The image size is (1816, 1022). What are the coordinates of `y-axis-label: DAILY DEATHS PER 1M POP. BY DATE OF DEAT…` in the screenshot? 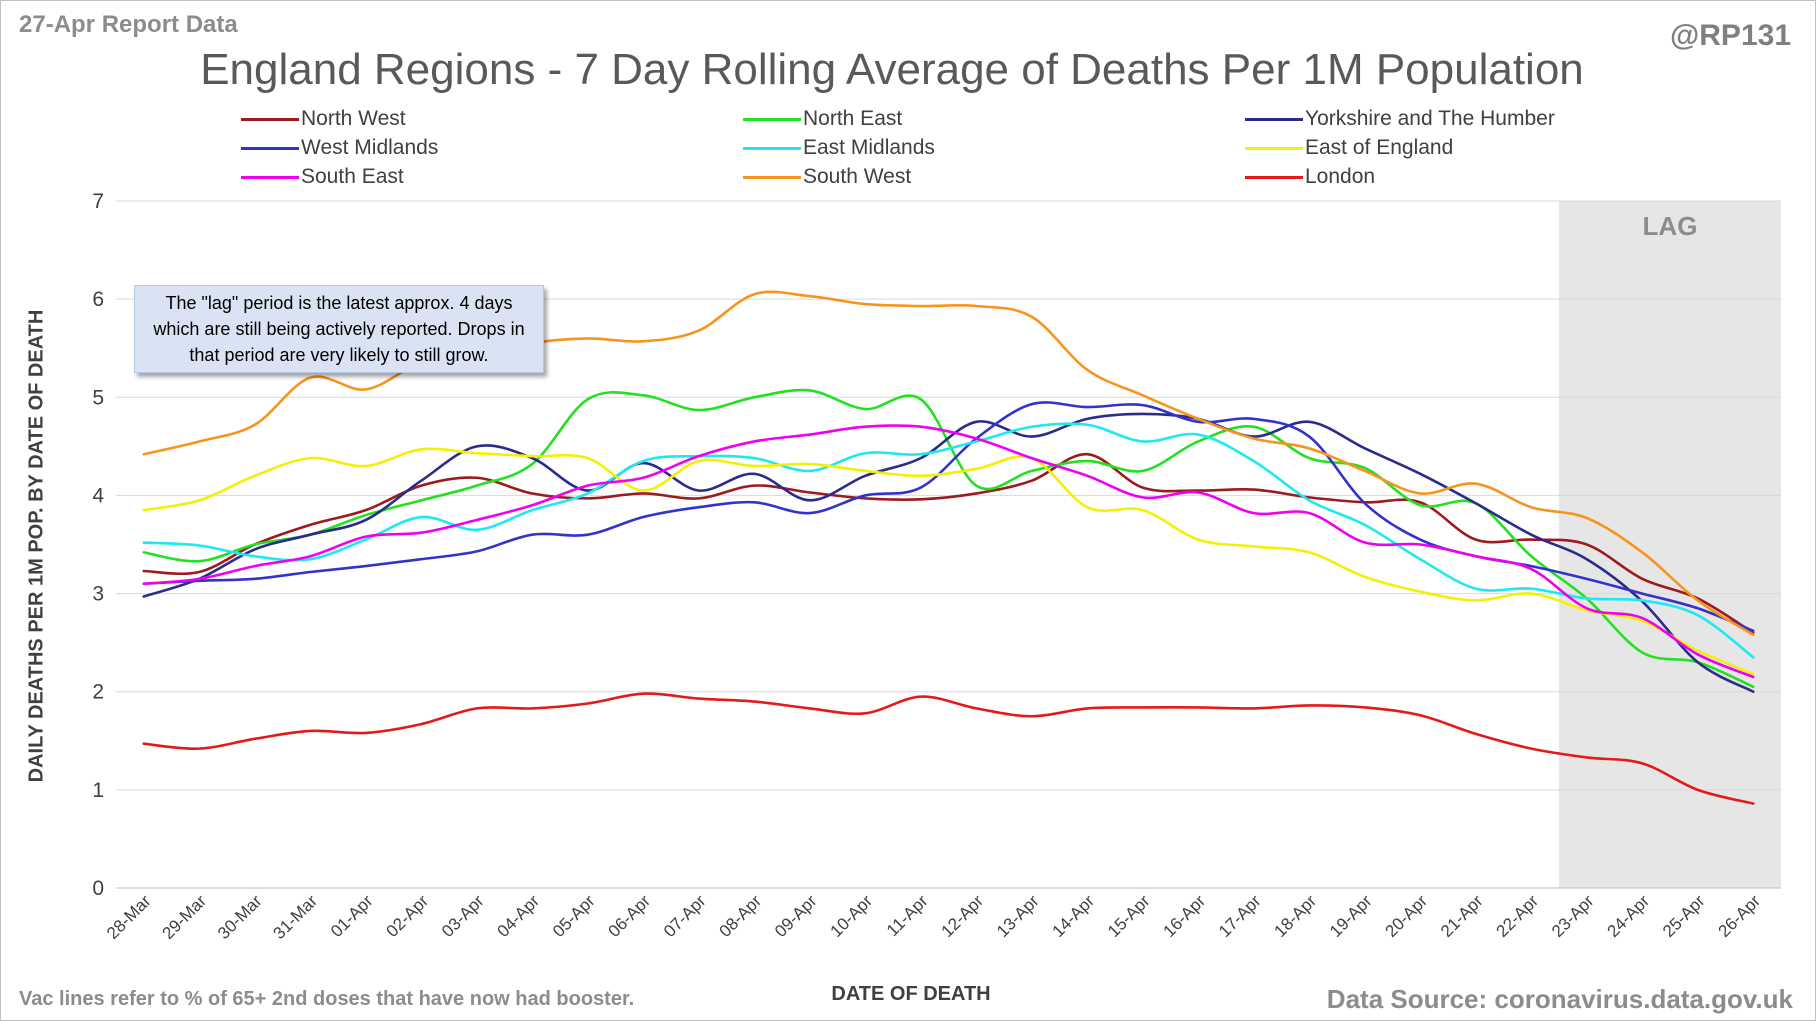 It's located at (37, 546).